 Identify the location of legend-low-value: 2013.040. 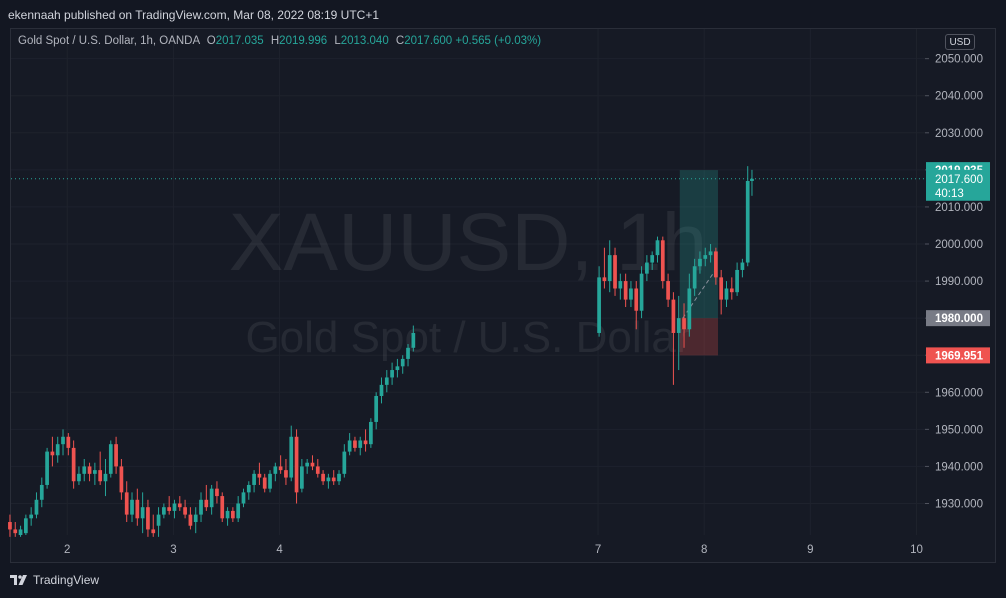
(364, 41).